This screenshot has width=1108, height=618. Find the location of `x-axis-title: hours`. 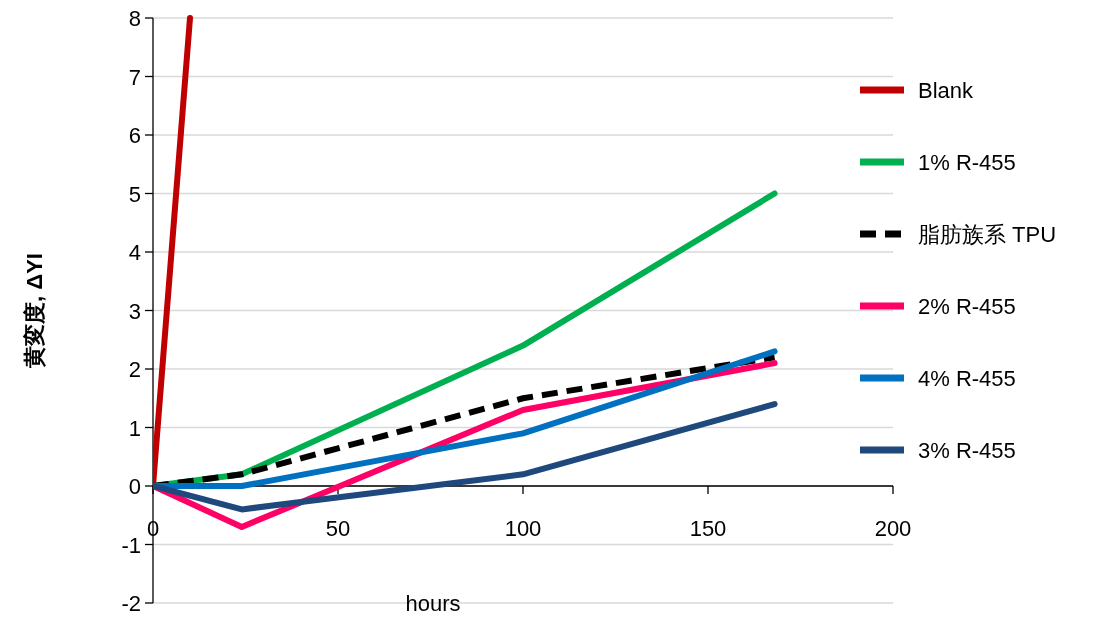

x-axis-title: hours is located at coordinates (433, 603).